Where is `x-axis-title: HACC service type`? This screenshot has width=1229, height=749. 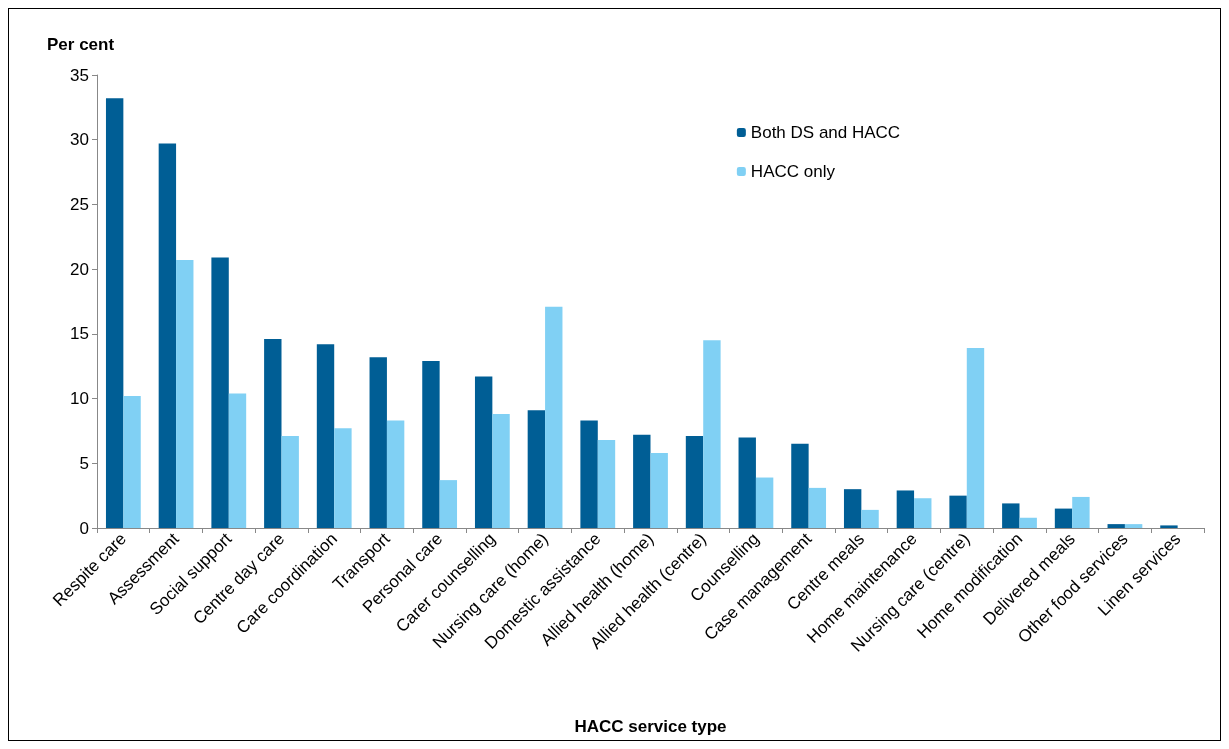
x-axis-title: HACC service type is located at coordinates (650, 726).